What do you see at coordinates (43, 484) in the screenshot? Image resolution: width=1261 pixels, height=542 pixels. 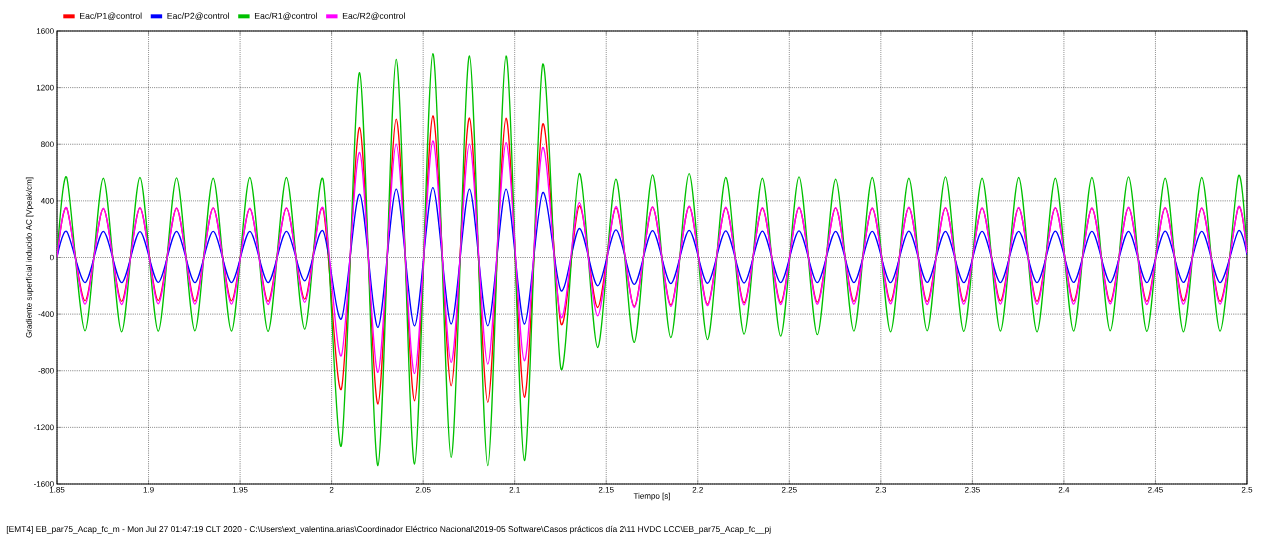 I see `y-tick-label: -1600` at bounding box center [43, 484].